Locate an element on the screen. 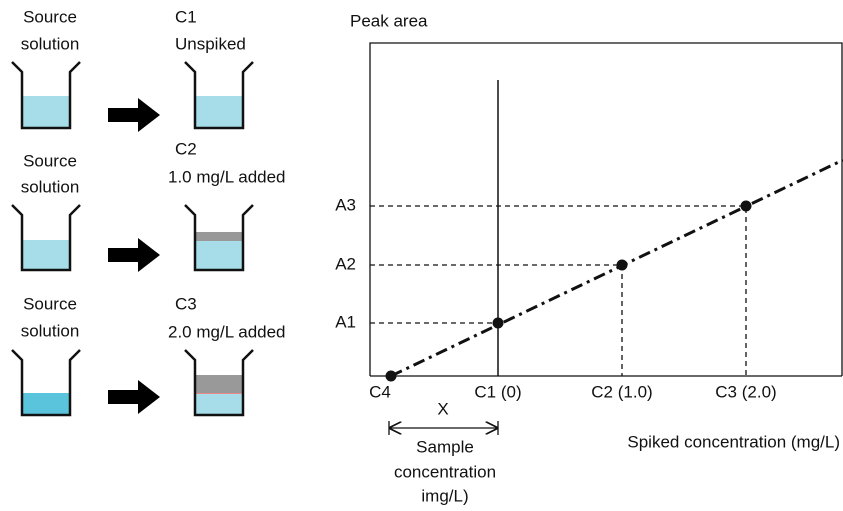 The height and width of the screenshot is (511, 843). result-label: 1.0 mg/L added is located at coordinates (227, 176).